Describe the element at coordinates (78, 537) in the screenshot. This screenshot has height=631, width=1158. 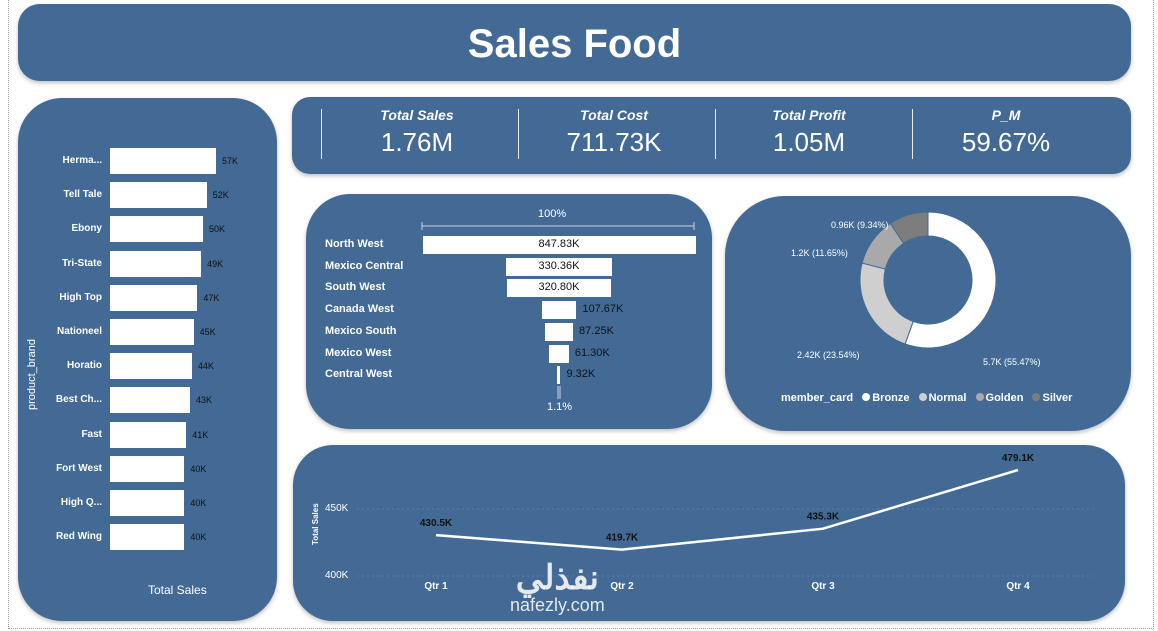
I see `brand-label: Red Wing` at that location.